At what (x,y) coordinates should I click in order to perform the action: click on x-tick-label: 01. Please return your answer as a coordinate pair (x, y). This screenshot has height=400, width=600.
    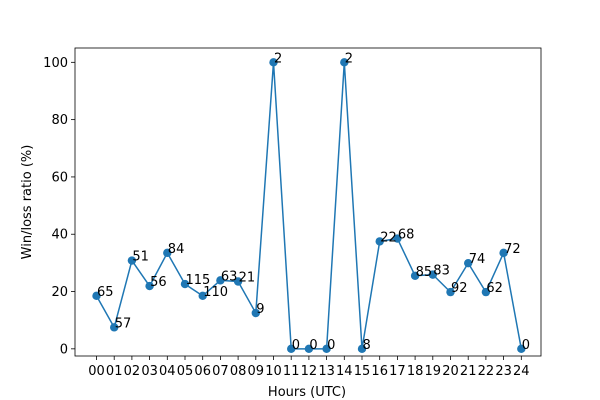
    Looking at the image, I should click on (114, 371).